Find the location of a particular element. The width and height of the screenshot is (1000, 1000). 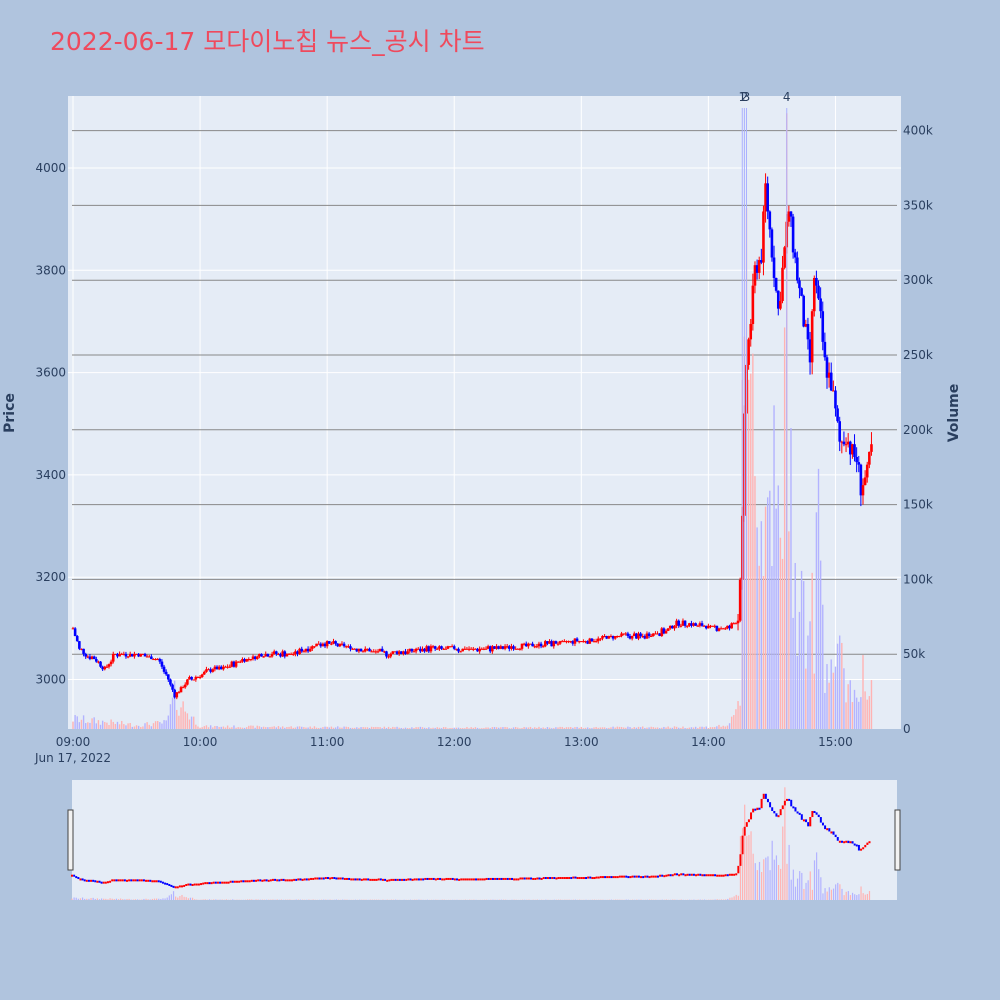

news-marker-label: 3 is located at coordinates (747, 97).